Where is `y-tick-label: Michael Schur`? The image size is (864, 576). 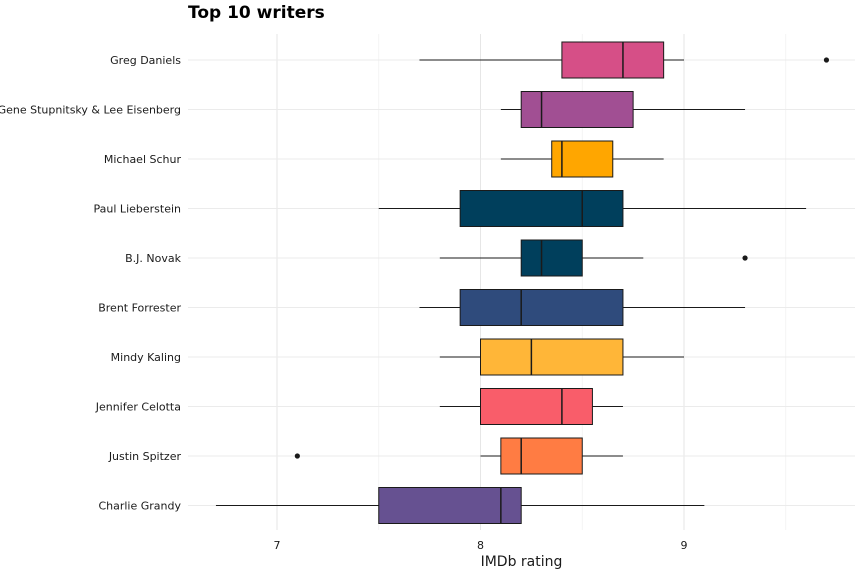 y-tick-label: Michael Schur is located at coordinates (143, 159).